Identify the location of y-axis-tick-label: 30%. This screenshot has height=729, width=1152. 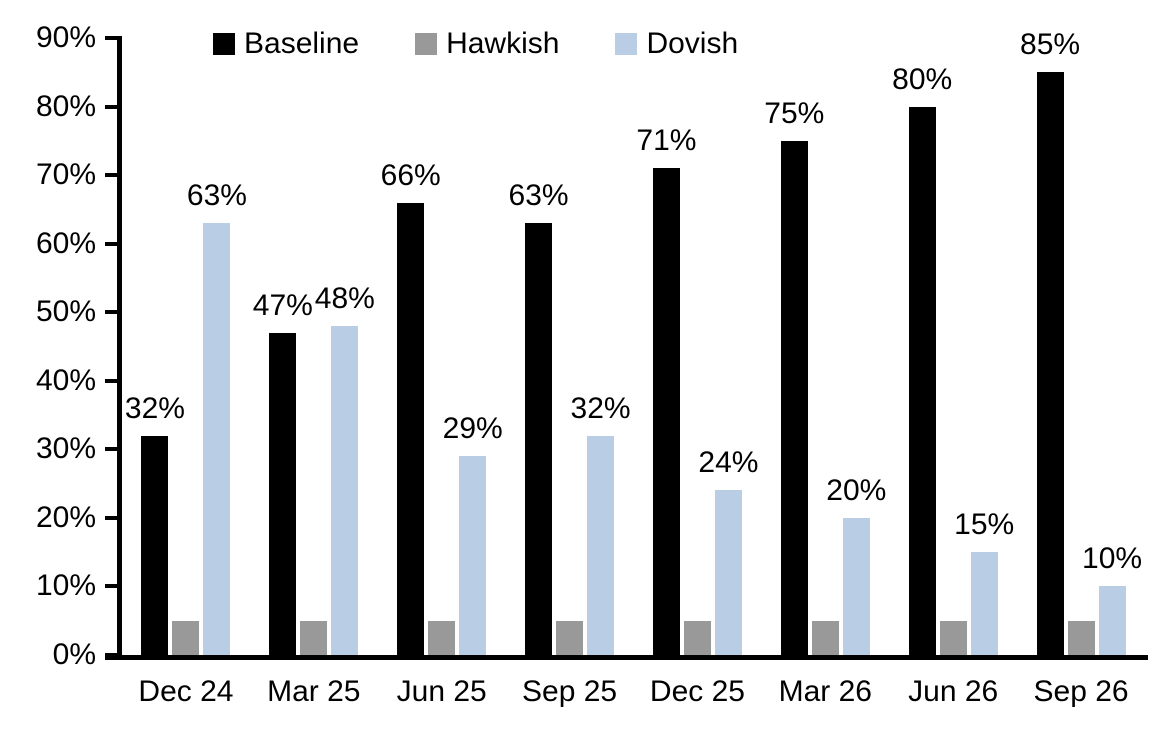
(65, 449).